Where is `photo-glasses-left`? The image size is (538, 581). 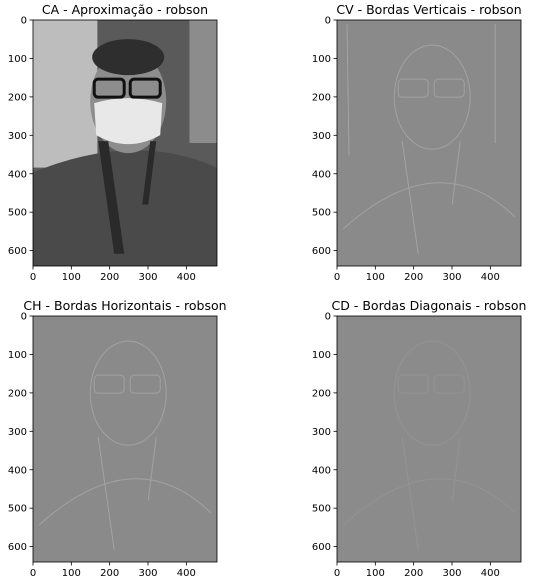 photo-glasses-left is located at coordinates (109, 88).